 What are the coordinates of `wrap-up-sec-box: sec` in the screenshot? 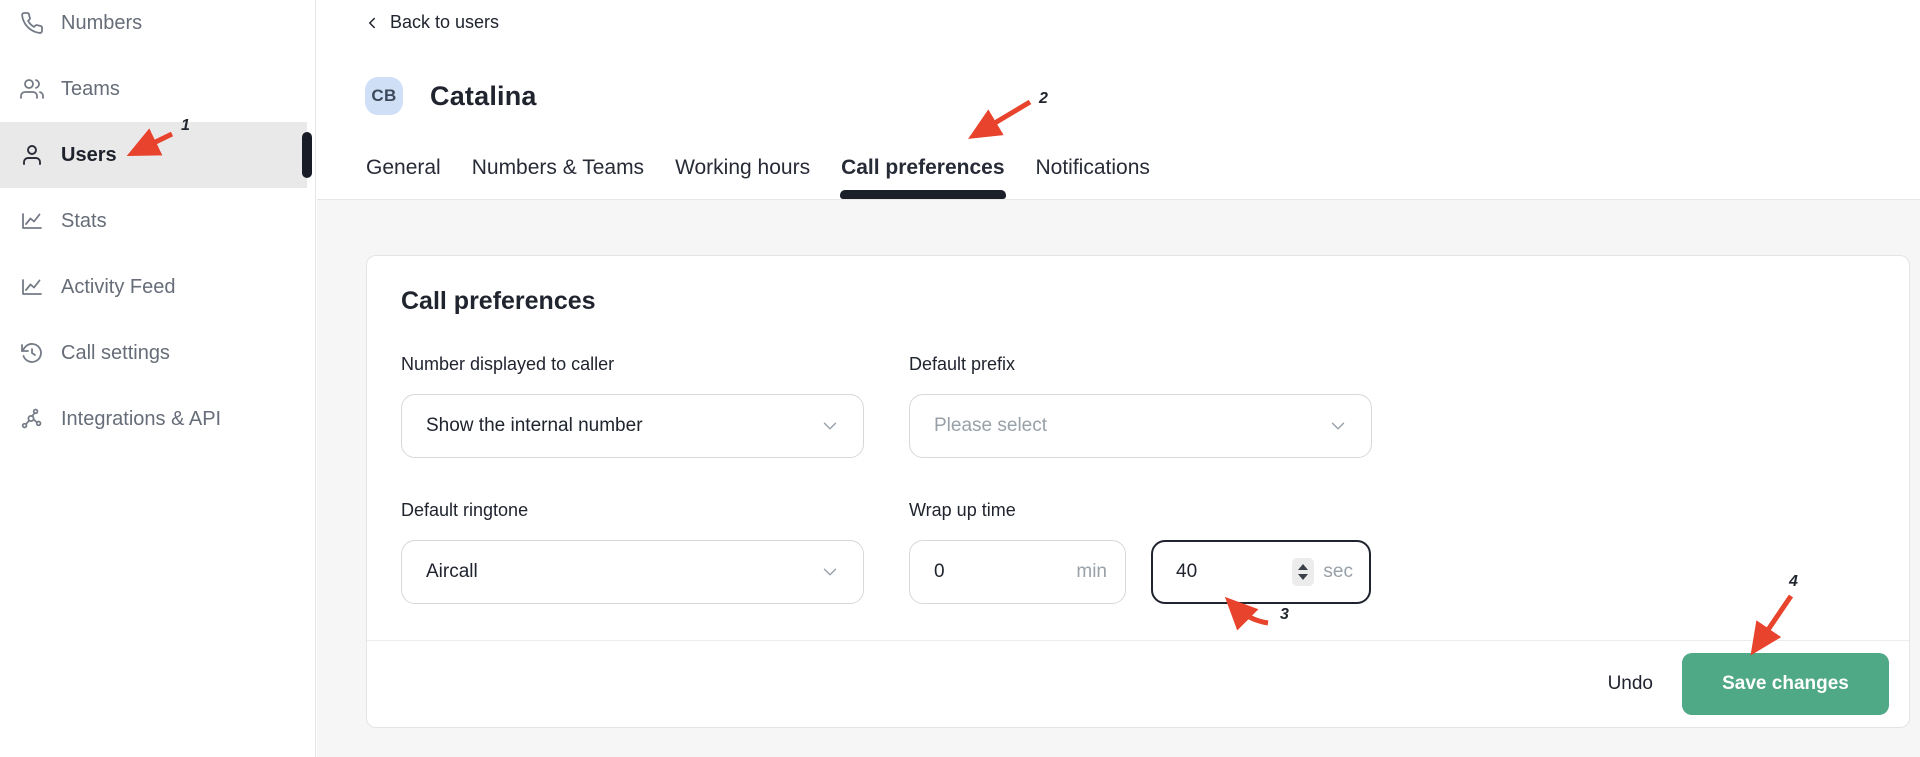 It's located at (1261, 572).